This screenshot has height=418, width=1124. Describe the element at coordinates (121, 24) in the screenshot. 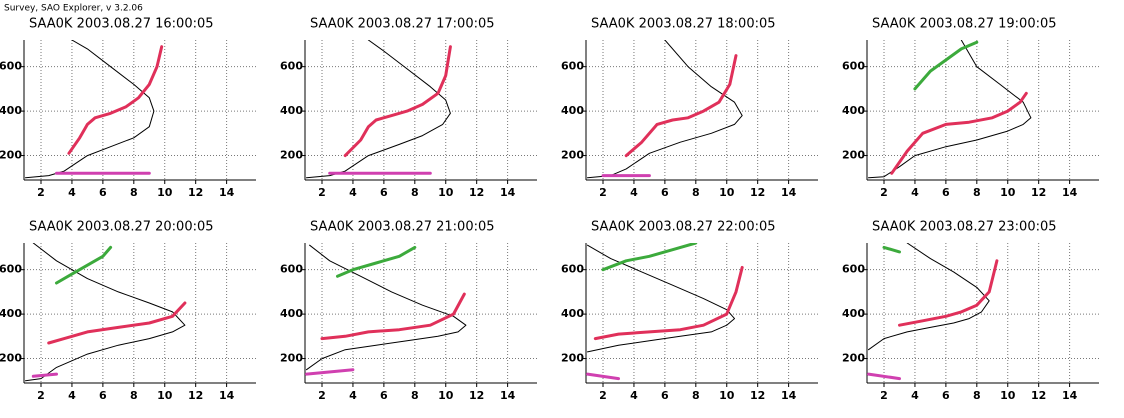

I see `panel-title: SAA0K 2003.08.27 16:00:05` at that location.